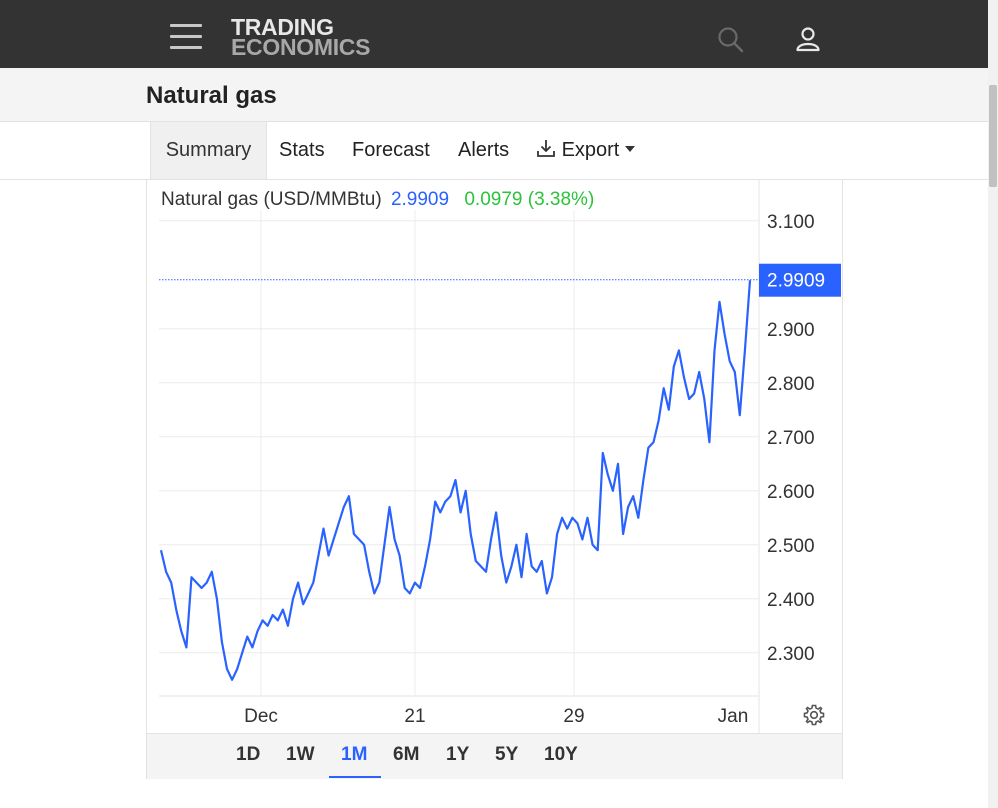 Image resolution: width=998 pixels, height=808 pixels. I want to click on page-title-bar: Natural gas, so click(494, 95).